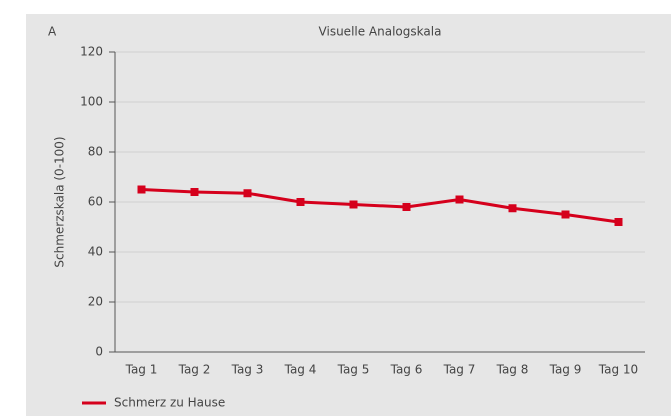 Image resolution: width=671 pixels, height=416 pixels. I want to click on x-tick-label: Tag 1, so click(141, 370).